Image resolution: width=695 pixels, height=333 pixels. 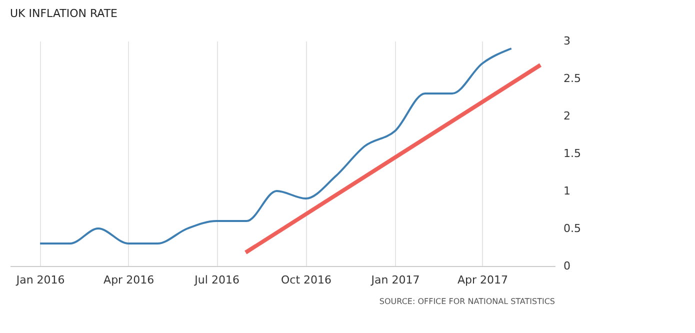 I want to click on y-tick-label: 0, so click(x=567, y=266).